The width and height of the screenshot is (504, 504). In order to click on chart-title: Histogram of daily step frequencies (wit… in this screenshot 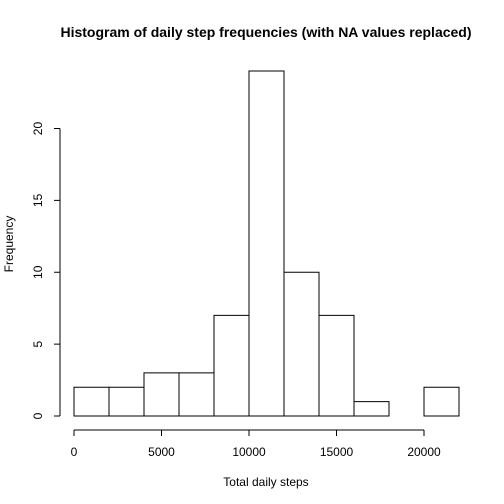, I will do `click(265, 32)`.